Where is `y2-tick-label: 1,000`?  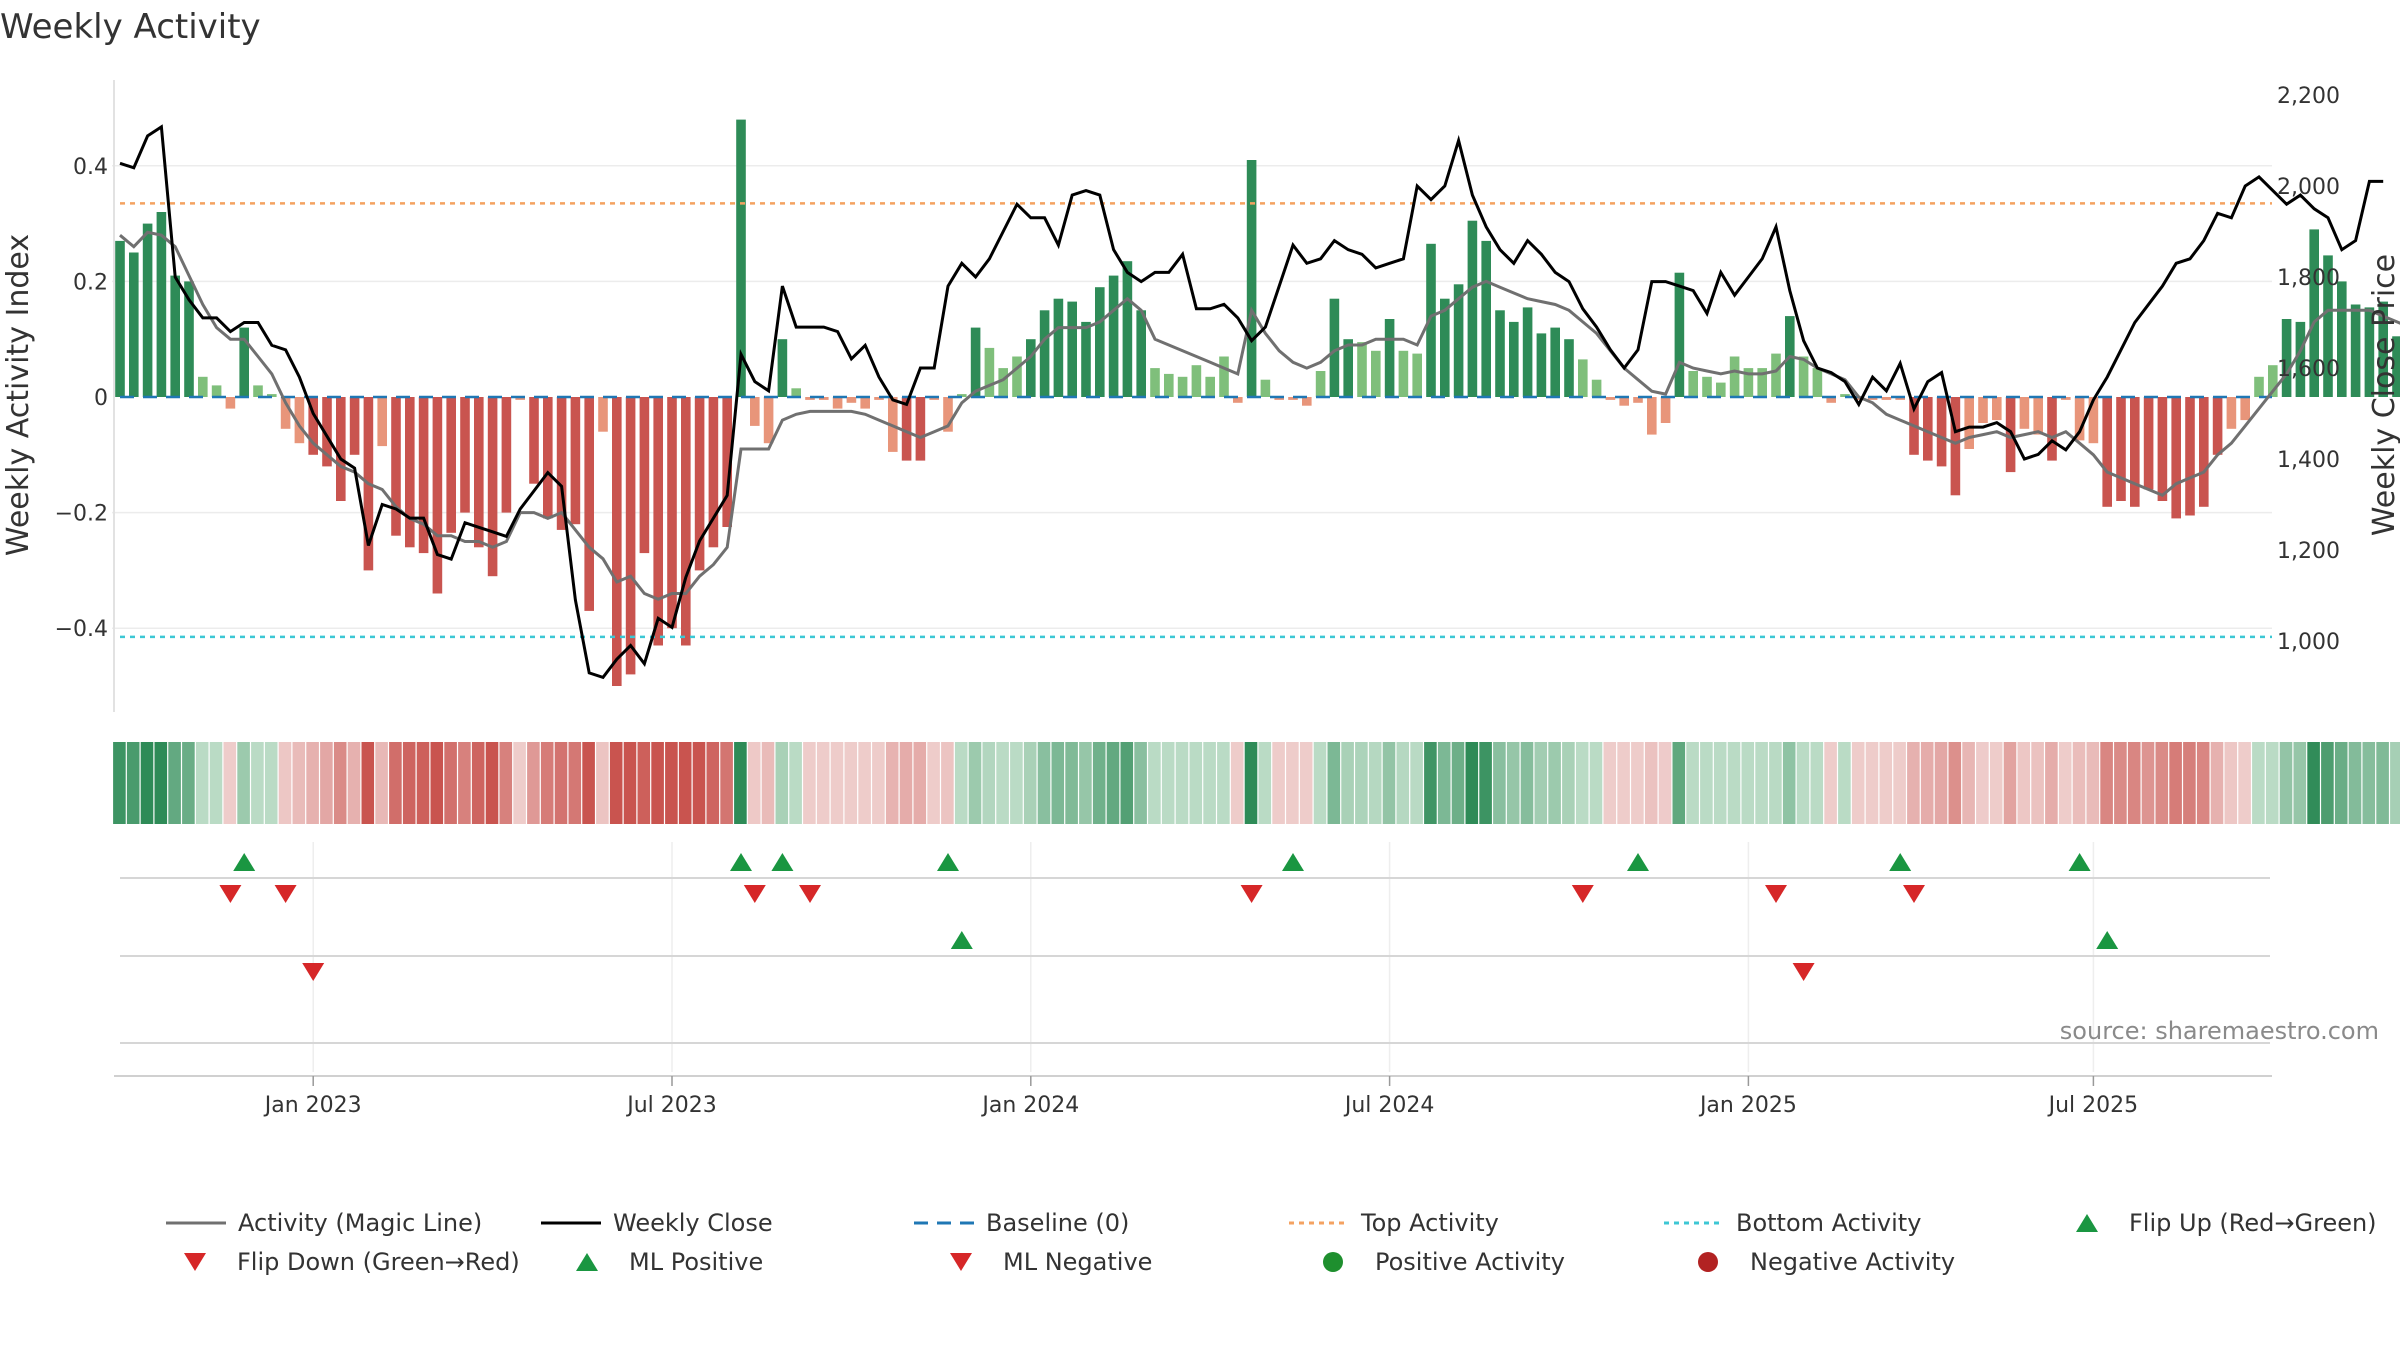
y2-tick-label: 1,000 is located at coordinates (2308, 642).